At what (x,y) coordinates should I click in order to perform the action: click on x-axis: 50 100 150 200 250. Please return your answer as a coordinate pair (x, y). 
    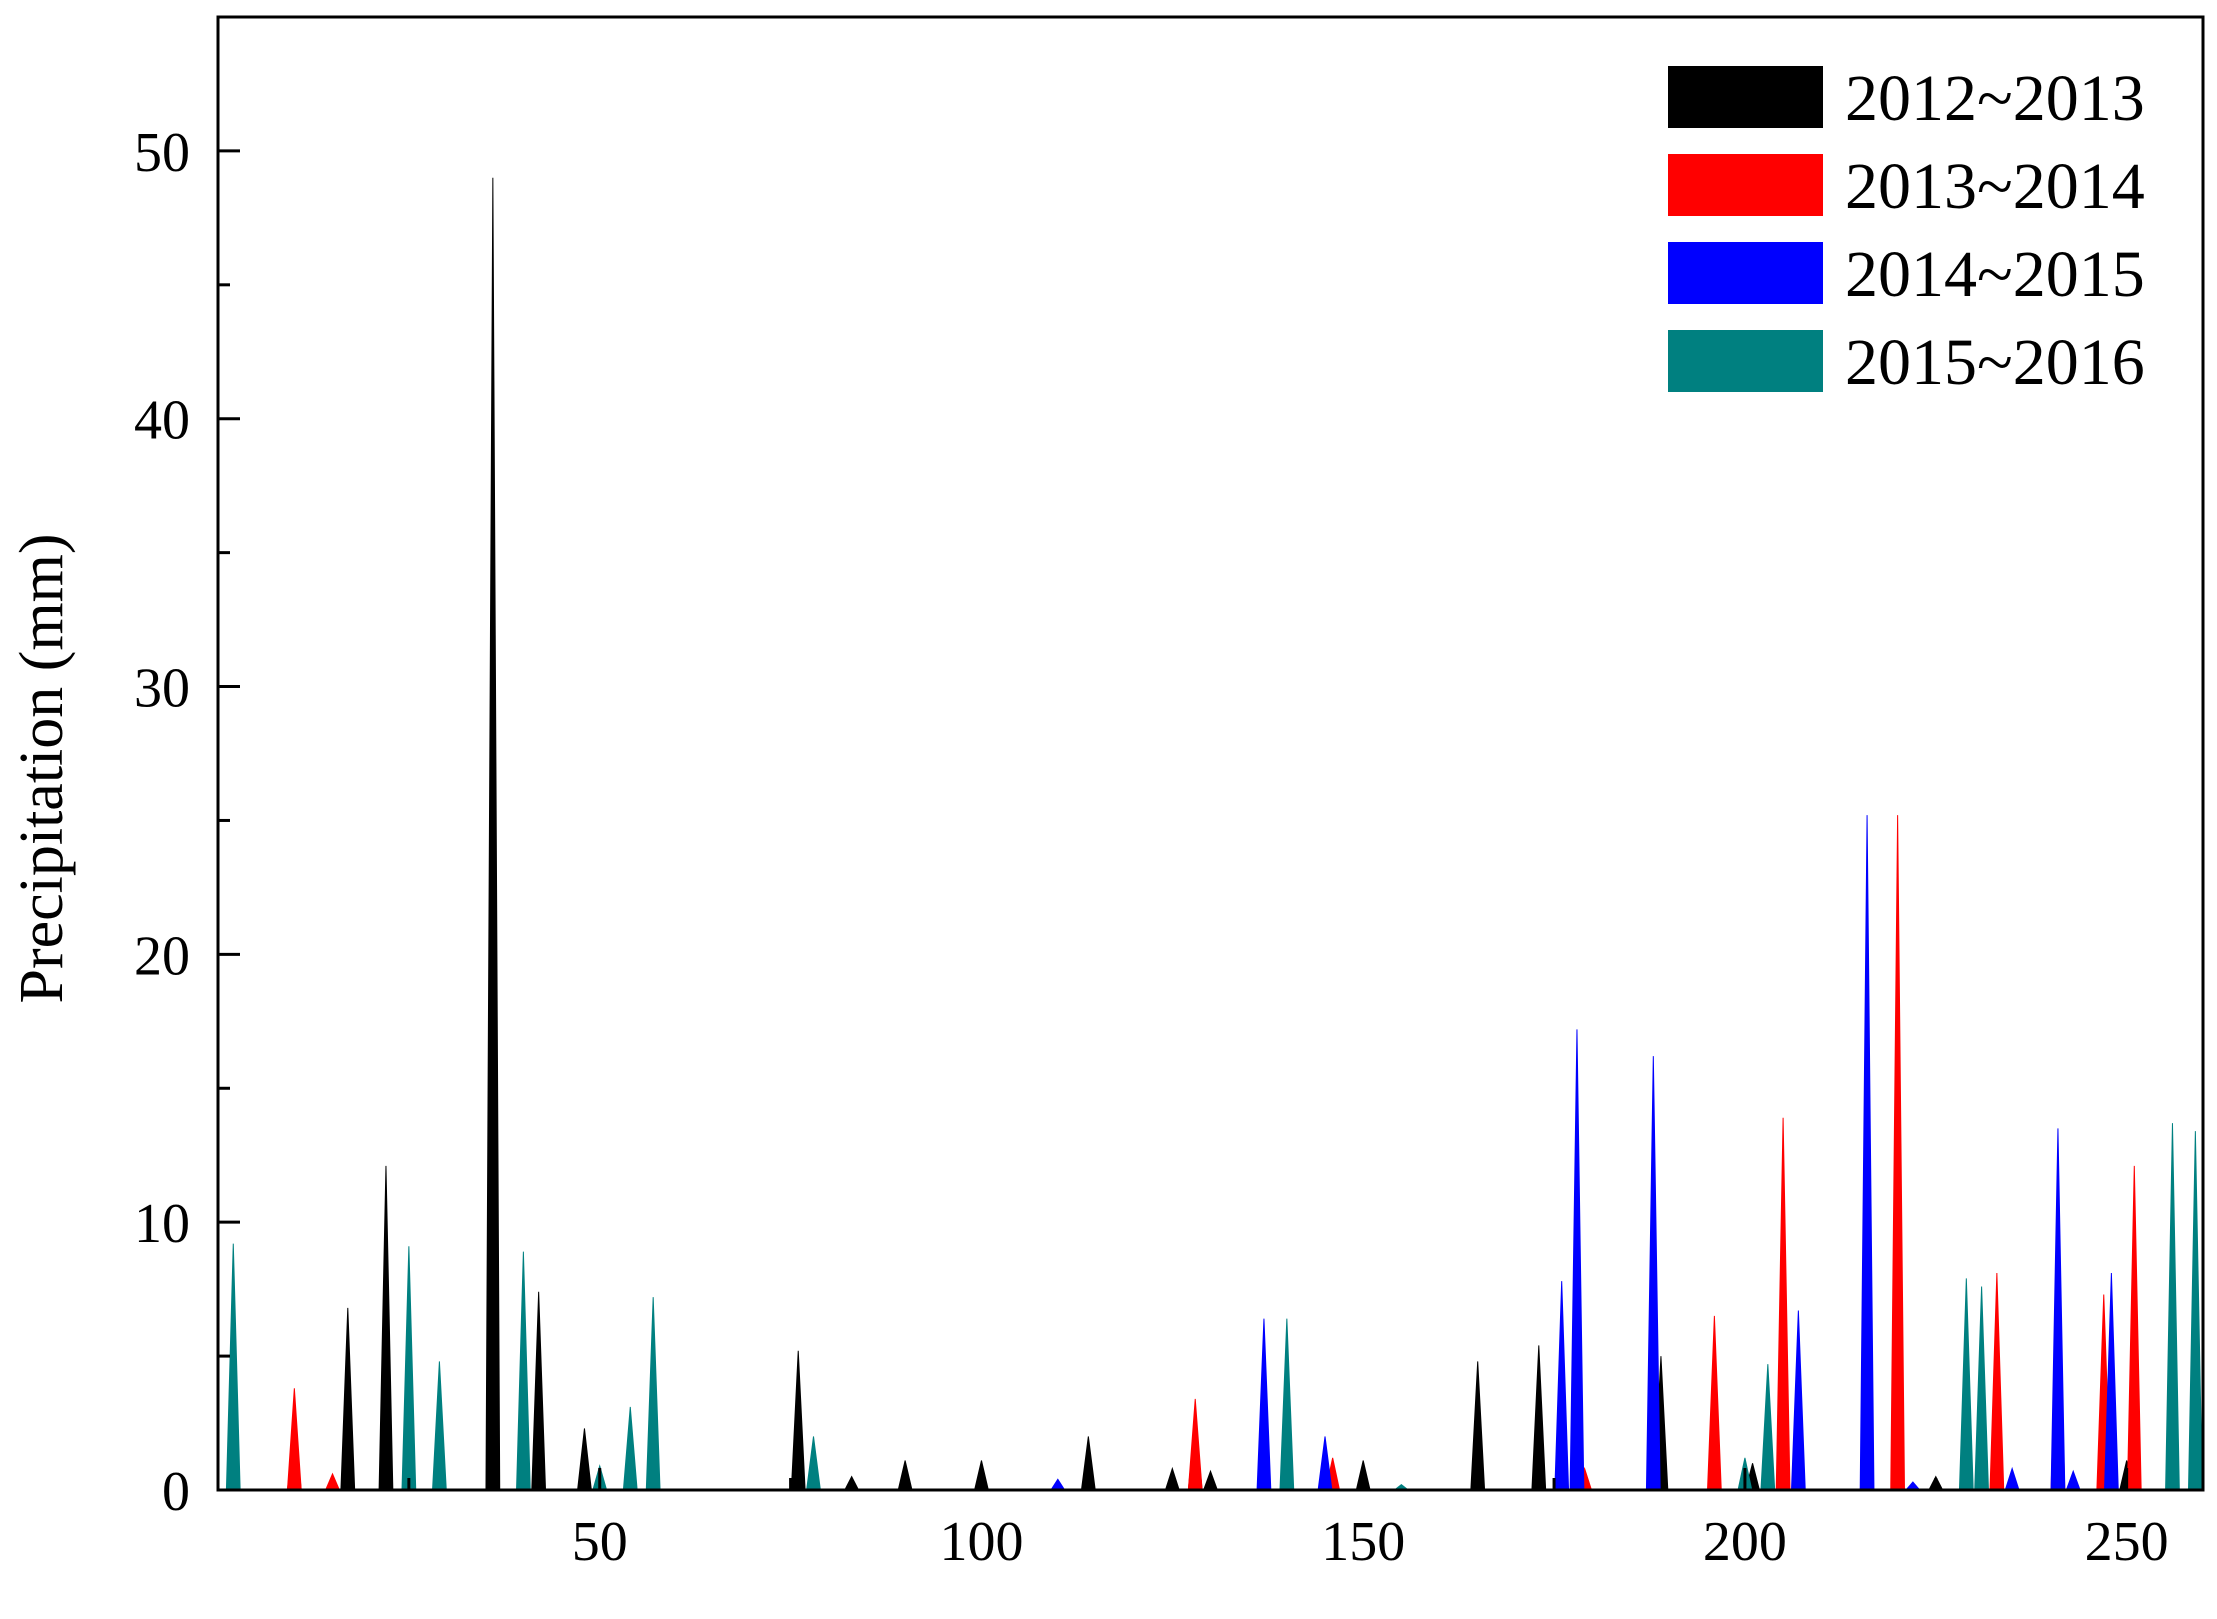
    Looking at the image, I should click on (1288, 1520).